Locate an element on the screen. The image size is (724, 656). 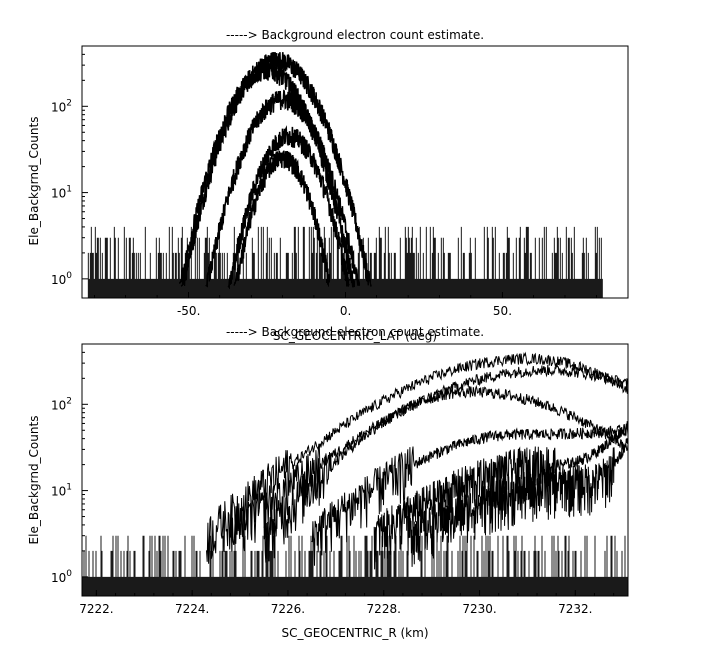
x-tick-label: 0. is located at coordinates (345, 311).